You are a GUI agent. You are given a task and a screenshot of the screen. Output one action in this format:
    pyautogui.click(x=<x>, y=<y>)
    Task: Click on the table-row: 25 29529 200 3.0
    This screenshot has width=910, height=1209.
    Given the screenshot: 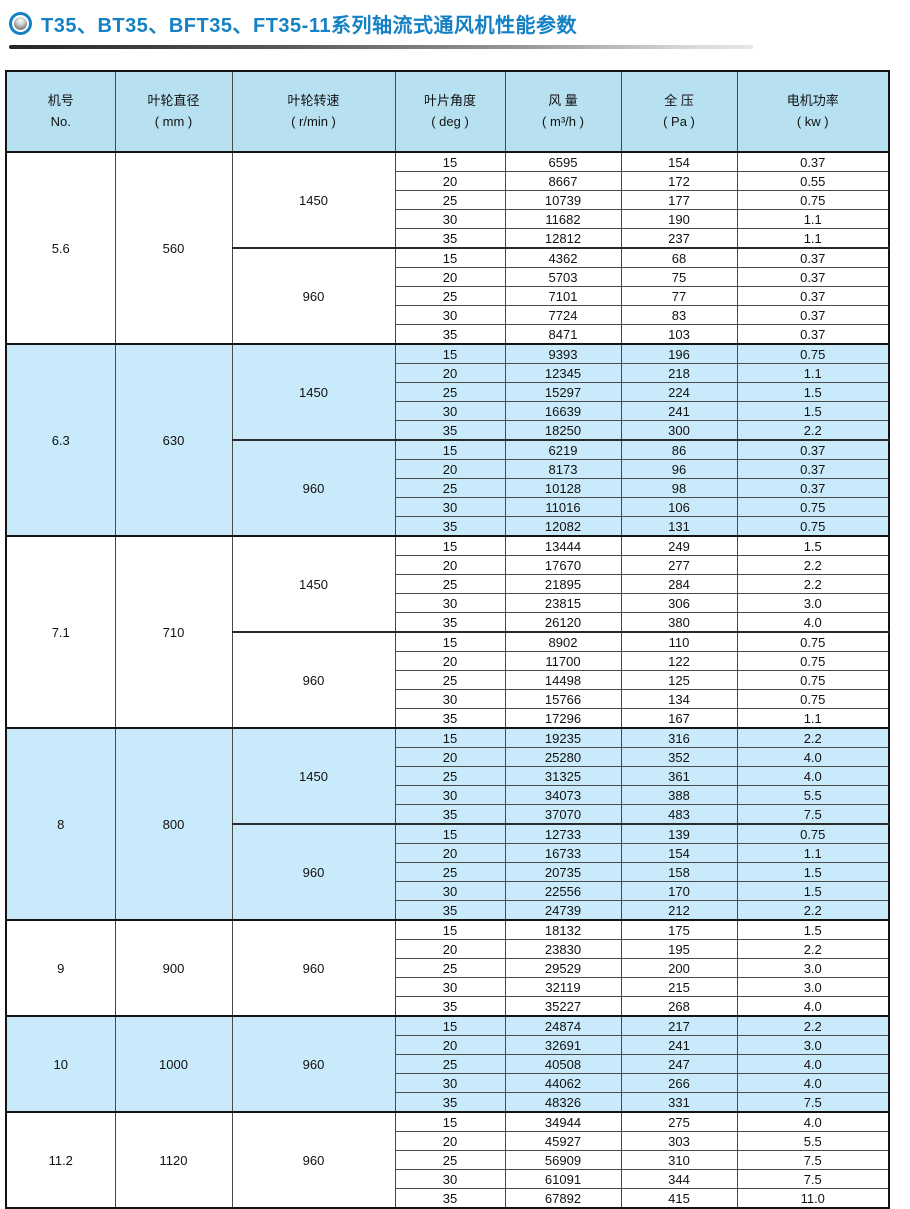 What is the action you would take?
    pyautogui.click(x=448, y=968)
    